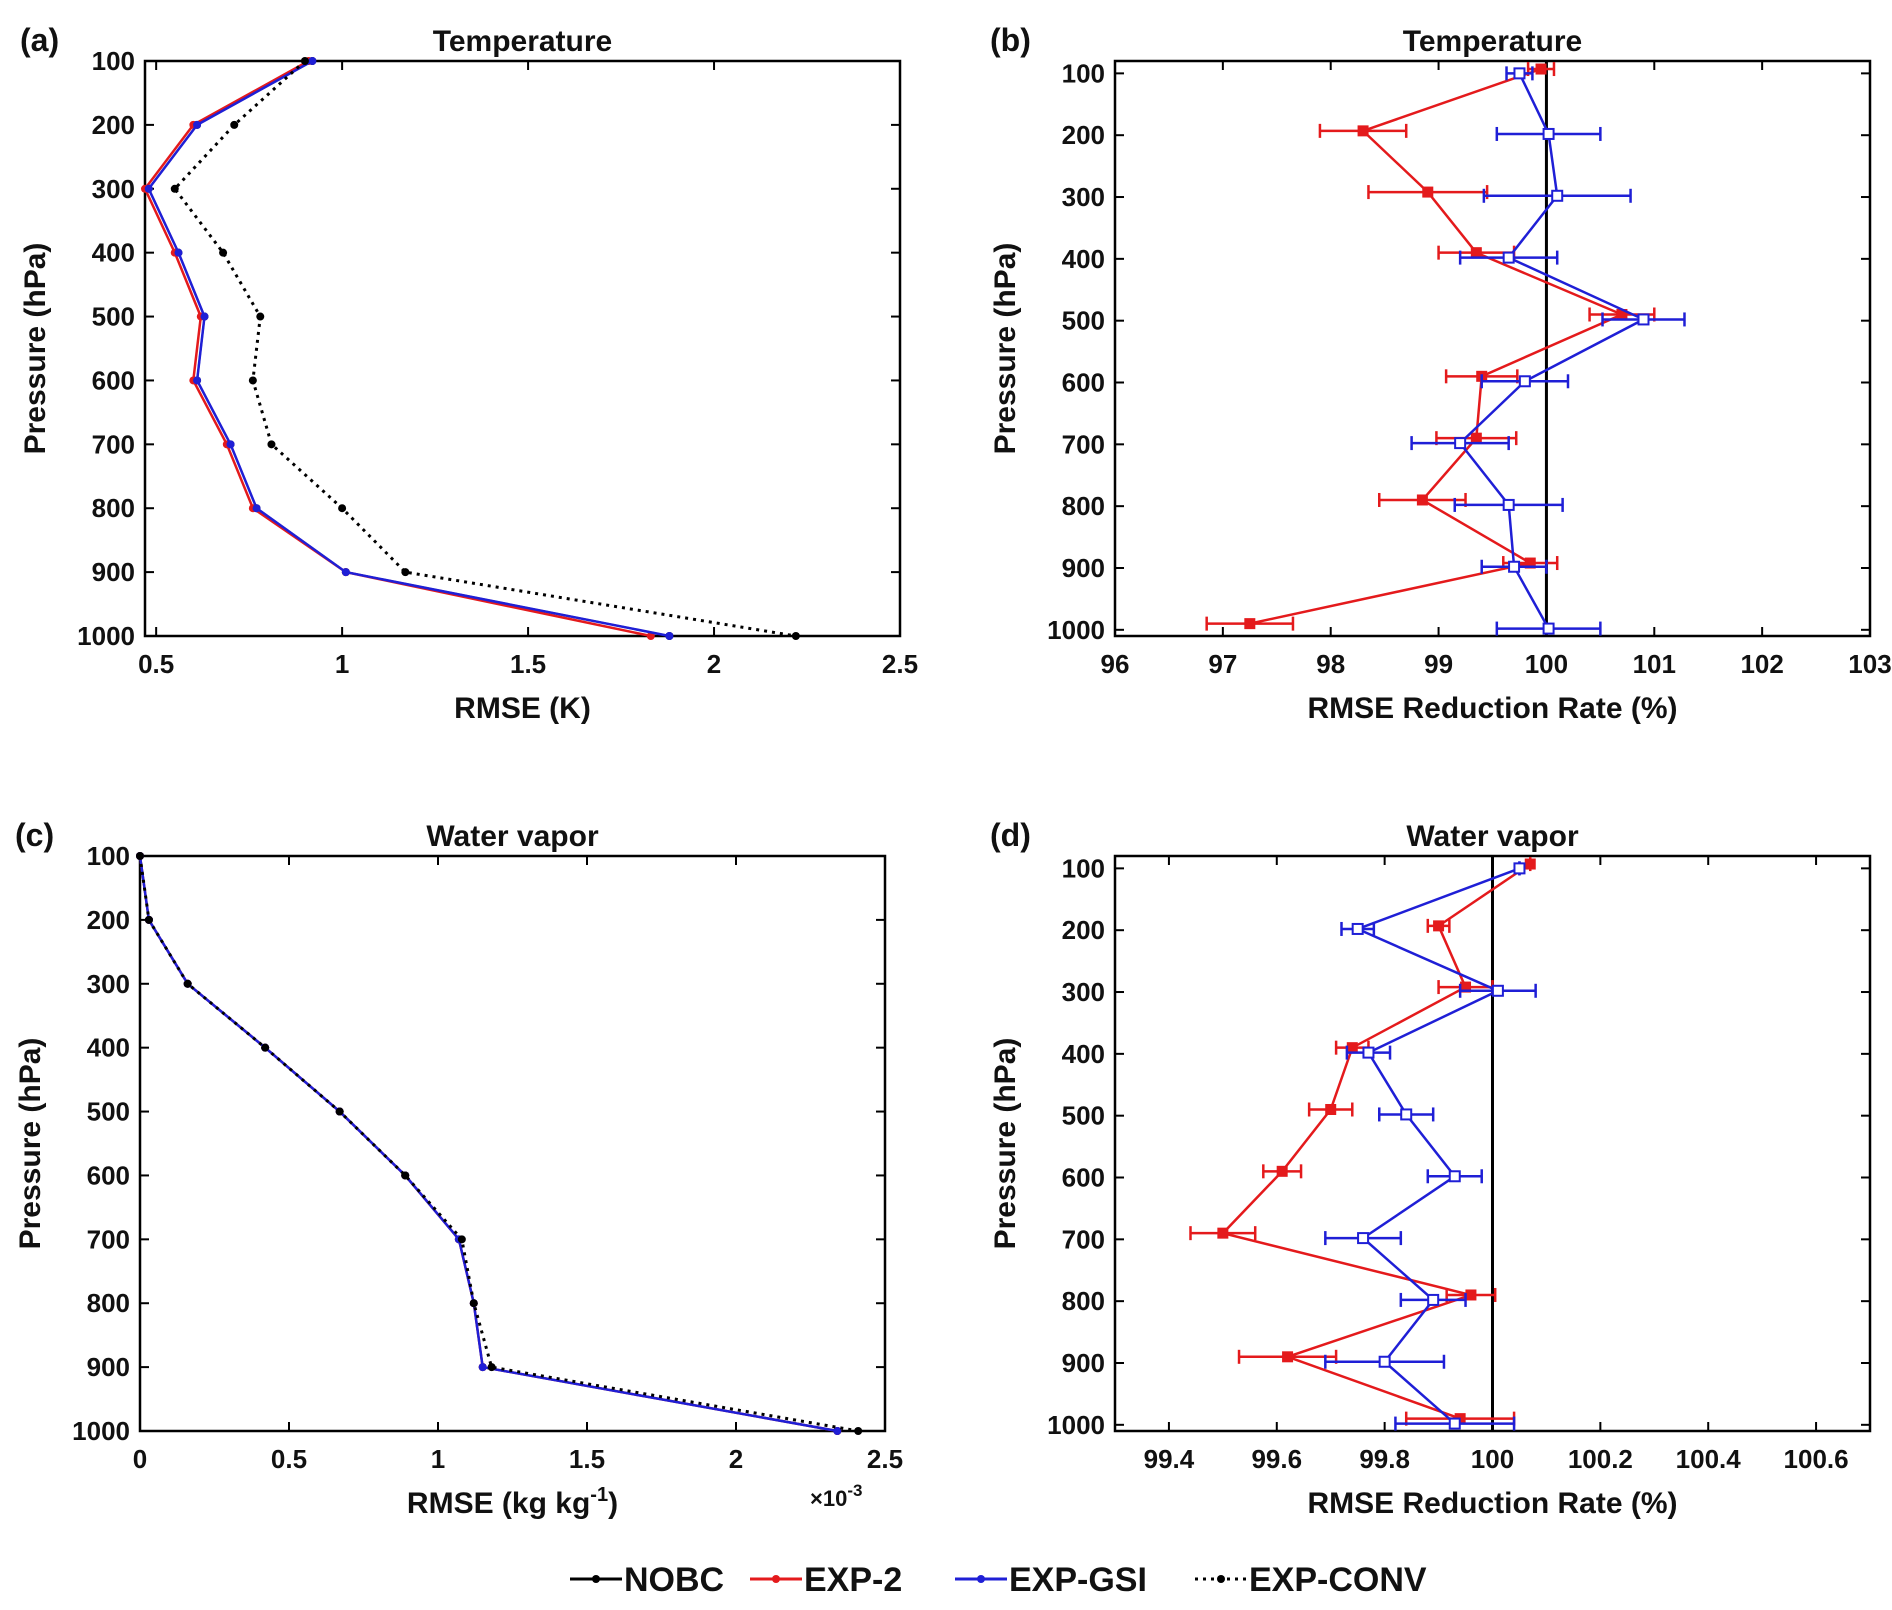 This screenshot has width=1892, height=1610. I want to click on x-axis-label: RMSE Reduction Rate (%), so click(1492, 708).